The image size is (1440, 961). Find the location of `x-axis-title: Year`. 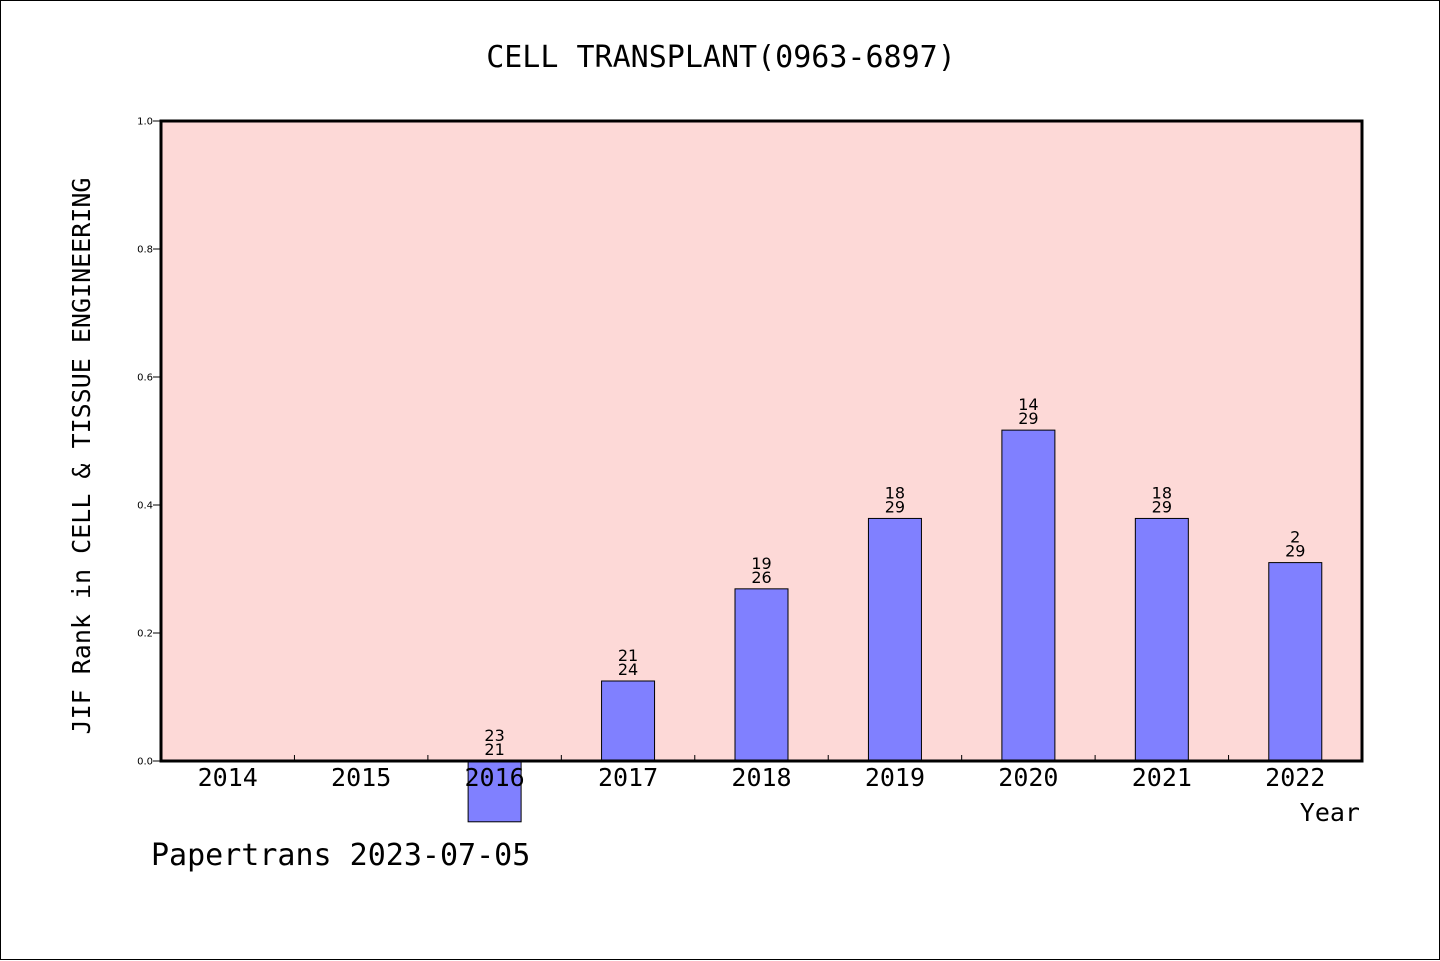

x-axis-title: Year is located at coordinates (1330, 812).